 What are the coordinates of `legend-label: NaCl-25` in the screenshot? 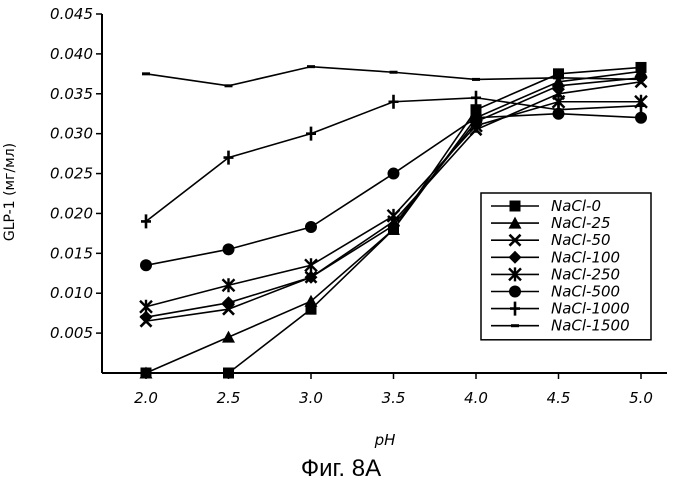 It's located at (581, 223).